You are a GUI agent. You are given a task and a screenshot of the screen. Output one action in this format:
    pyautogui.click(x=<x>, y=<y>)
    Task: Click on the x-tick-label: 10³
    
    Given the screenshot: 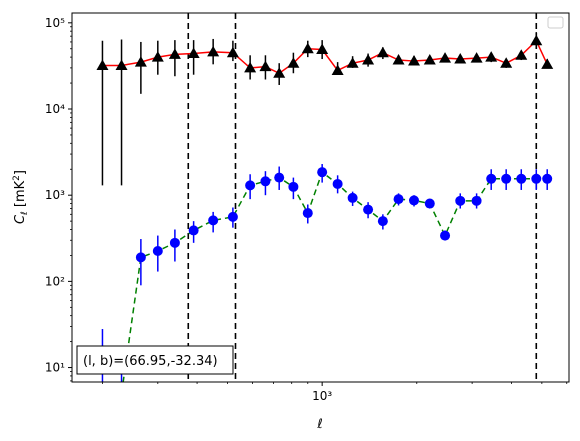 What is the action you would take?
    pyautogui.click(x=322, y=396)
    